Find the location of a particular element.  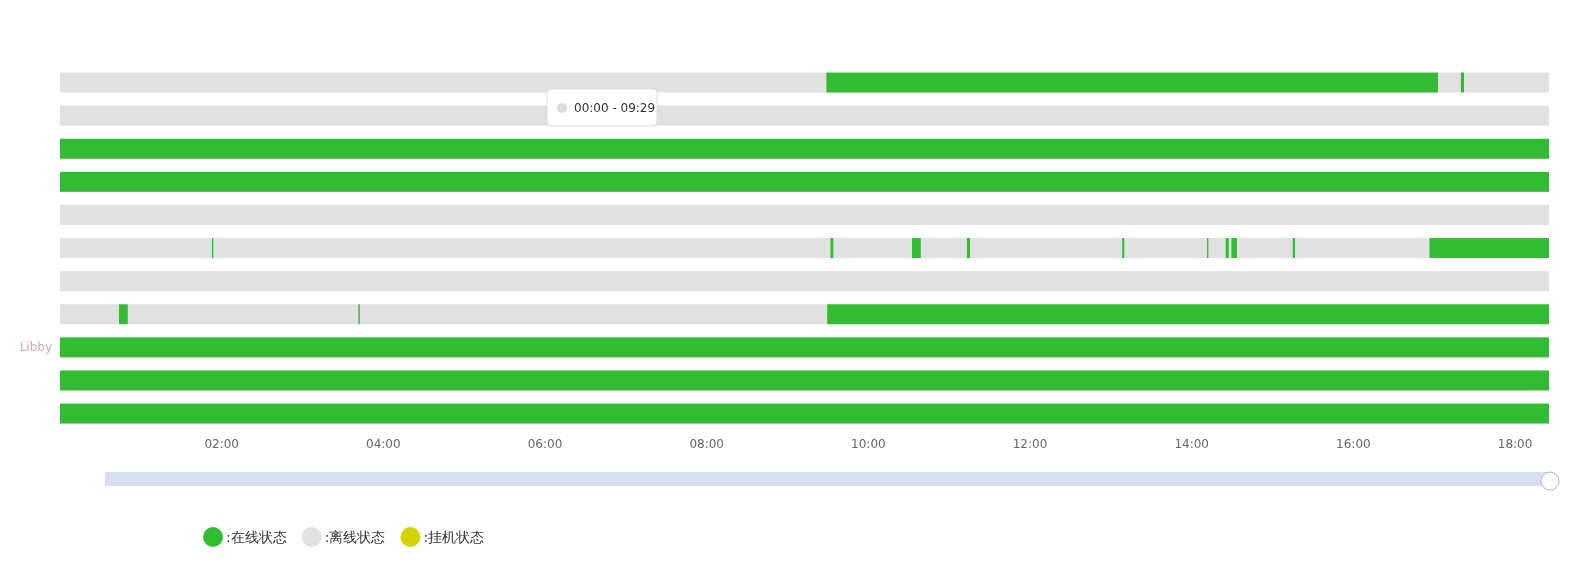

annotation: 00:00 - 09:29 is located at coordinates (615, 108).